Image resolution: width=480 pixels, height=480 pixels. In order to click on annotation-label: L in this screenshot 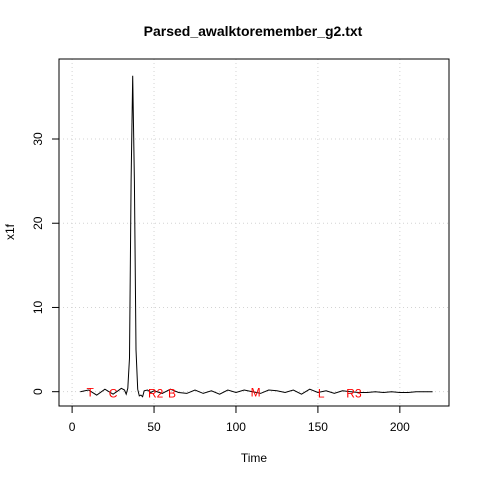, I will do `click(321, 394)`.